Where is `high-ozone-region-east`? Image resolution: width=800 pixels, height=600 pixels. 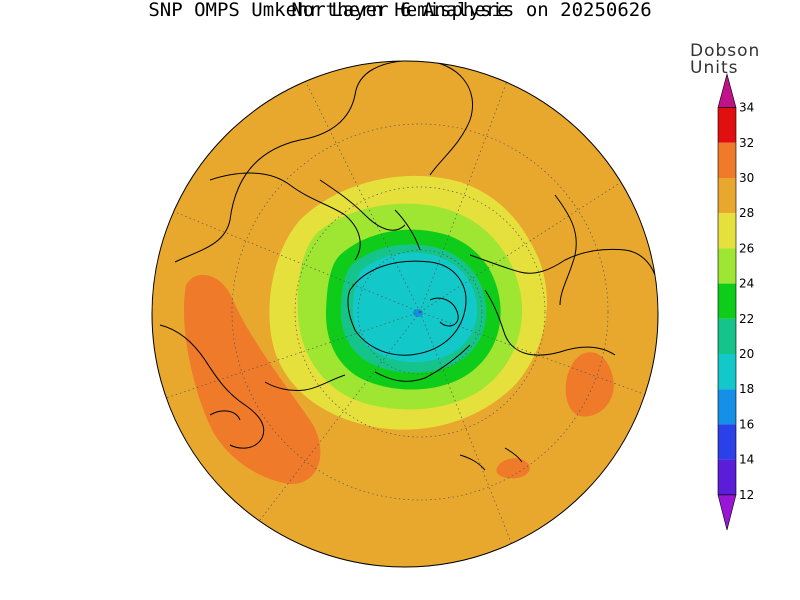 high-ozone-region-east is located at coordinates (589, 384).